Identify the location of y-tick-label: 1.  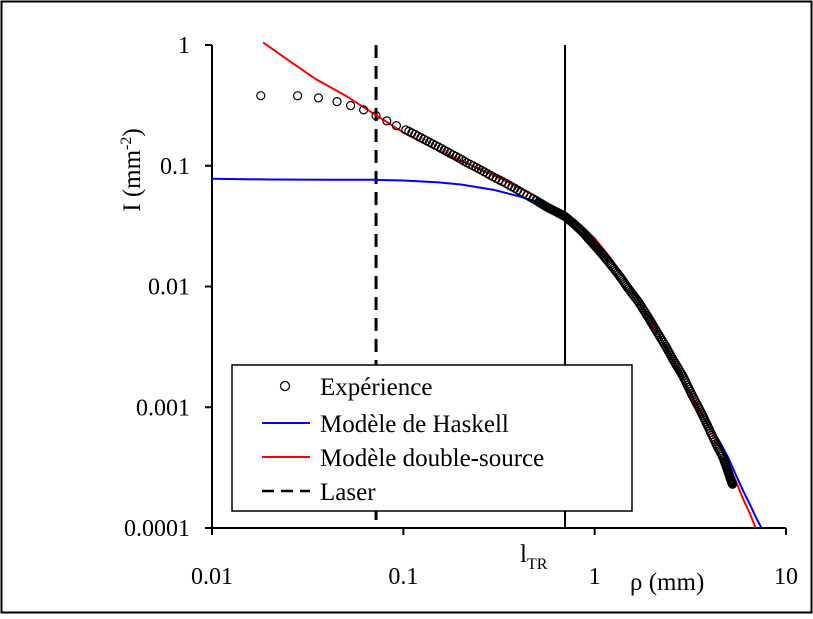
(184, 46).